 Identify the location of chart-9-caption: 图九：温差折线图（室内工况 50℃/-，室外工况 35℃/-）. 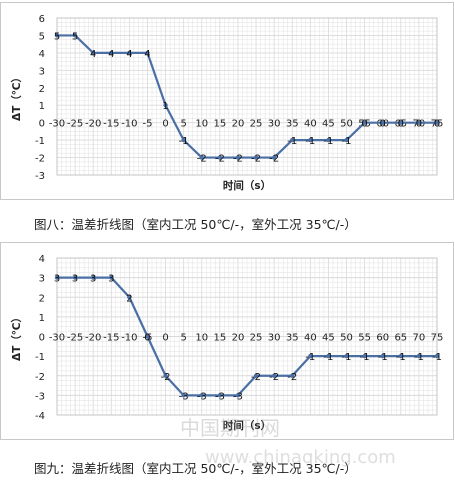
(195, 468).